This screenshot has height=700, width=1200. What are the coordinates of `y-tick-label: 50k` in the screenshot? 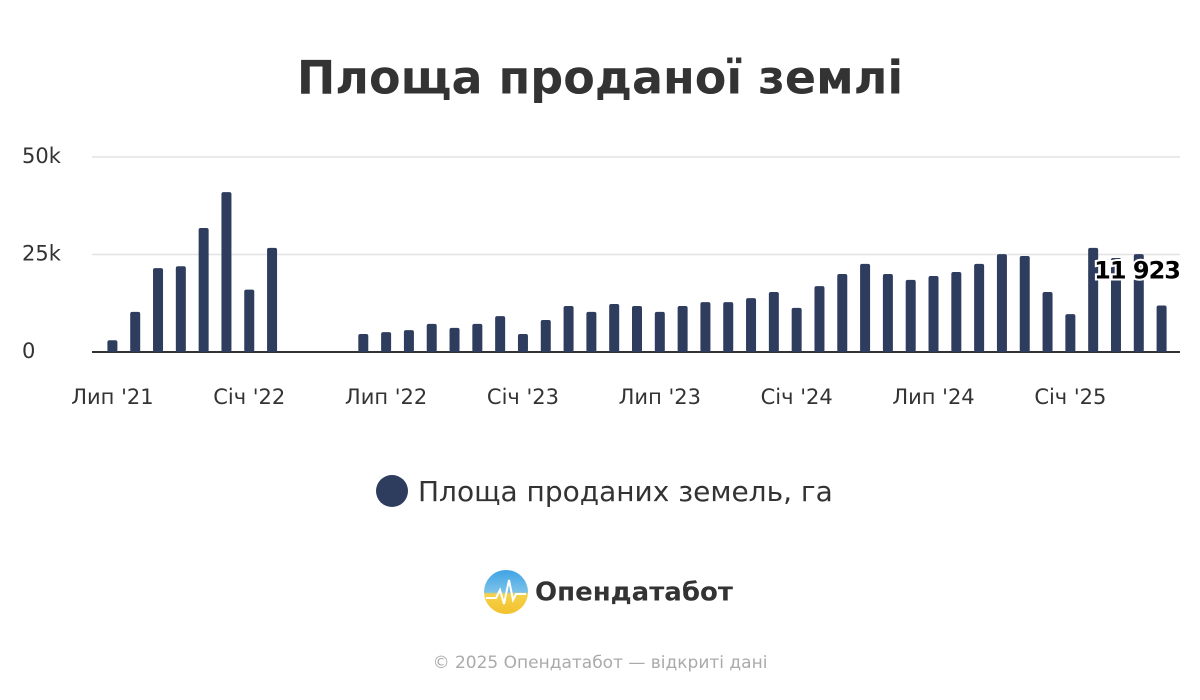 It's located at (42, 156).